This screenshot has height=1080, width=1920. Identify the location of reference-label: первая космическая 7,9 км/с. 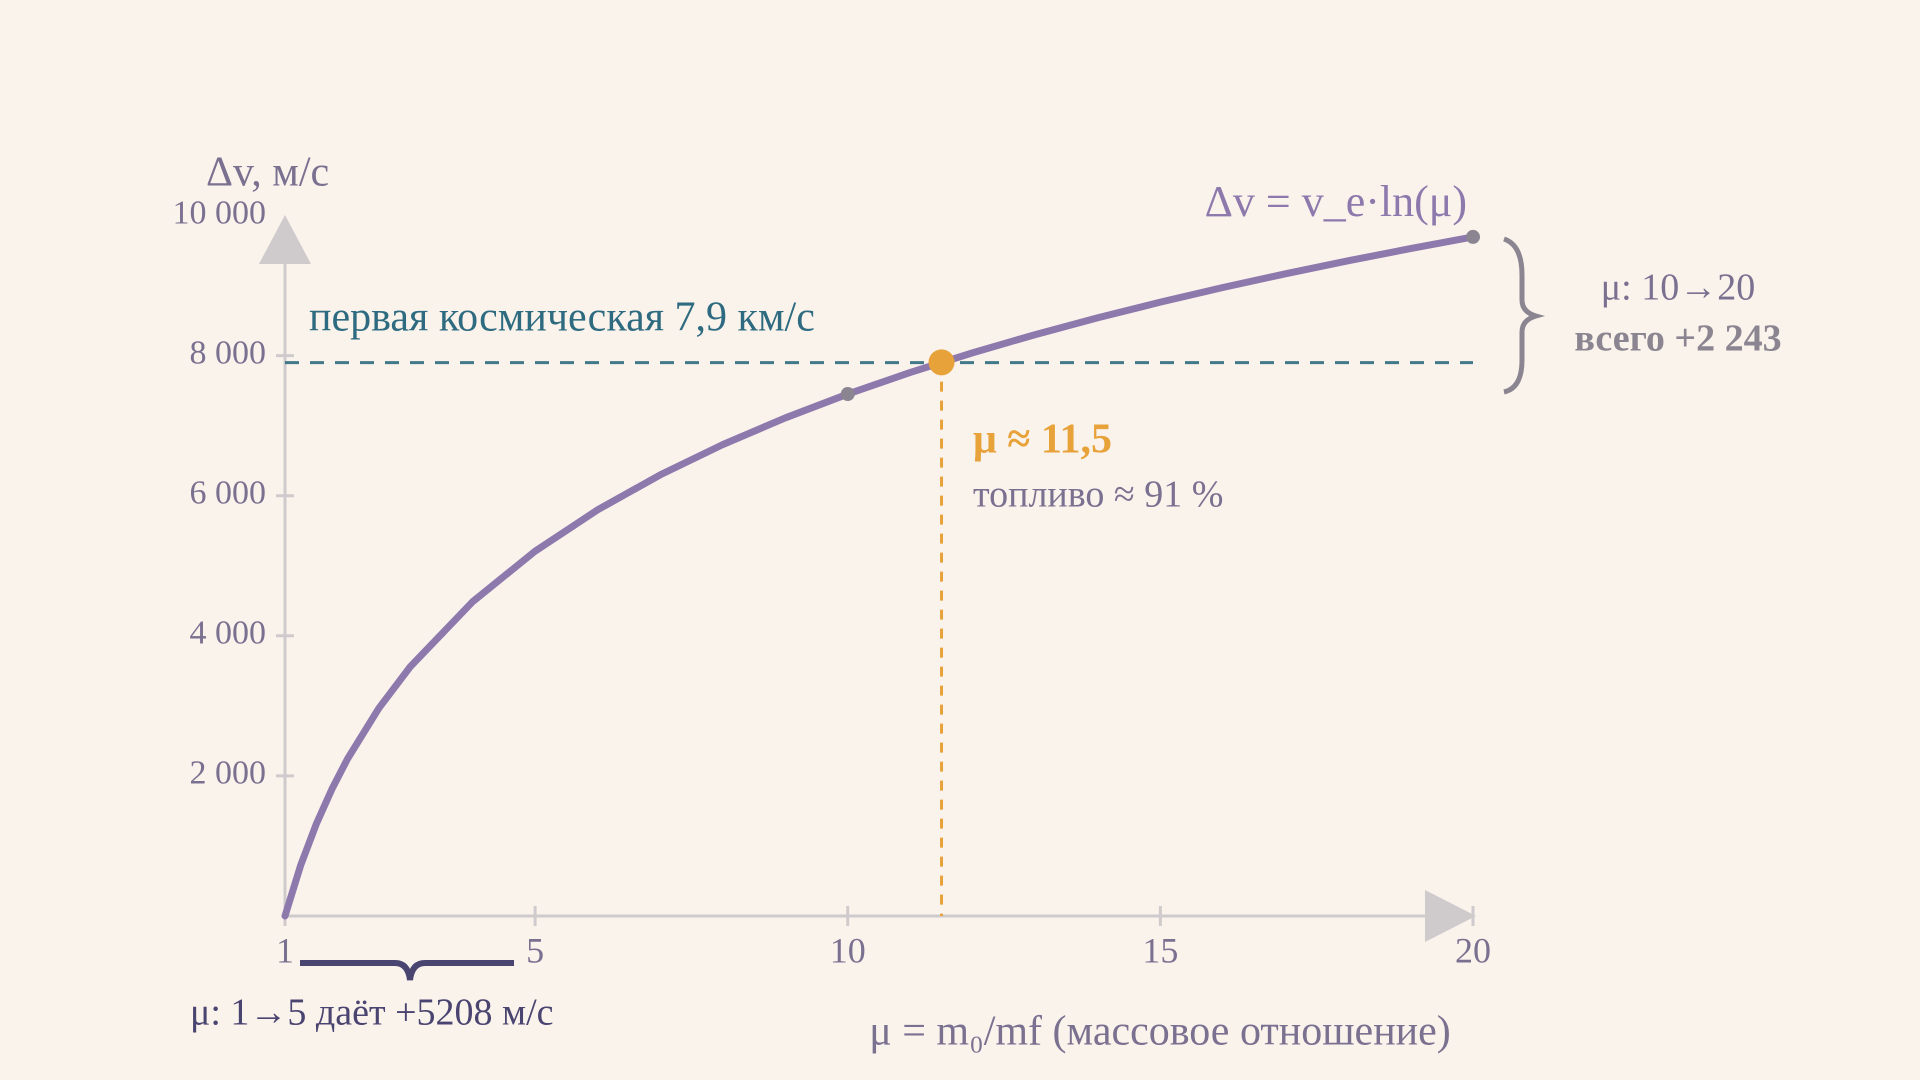
(562, 318).